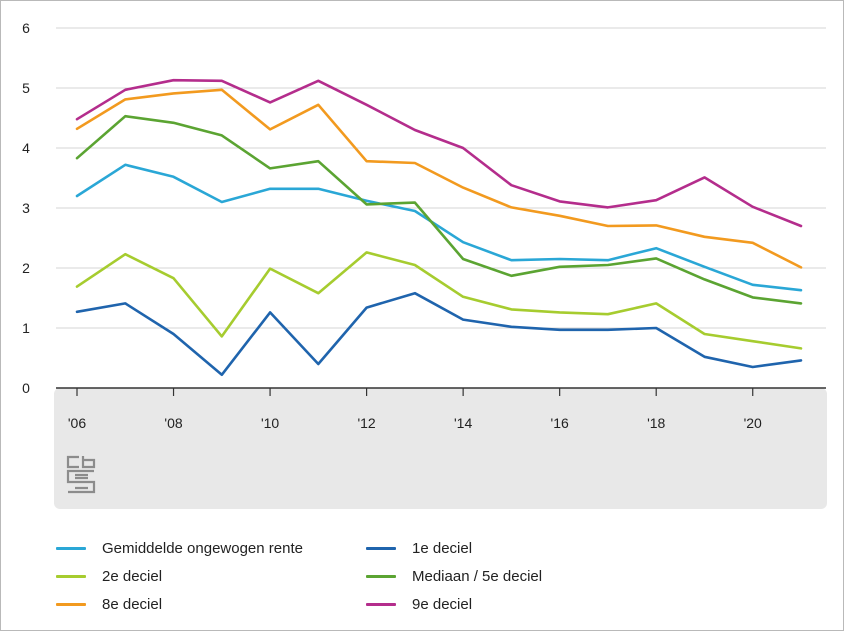 The image size is (846, 633). I want to click on y-tick-label: 4, so click(26, 148).